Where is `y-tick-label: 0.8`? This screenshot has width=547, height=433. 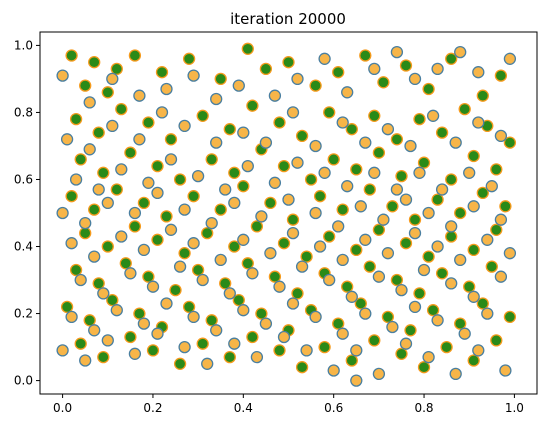
y-tick-label: 0.8 is located at coordinates (23, 112).